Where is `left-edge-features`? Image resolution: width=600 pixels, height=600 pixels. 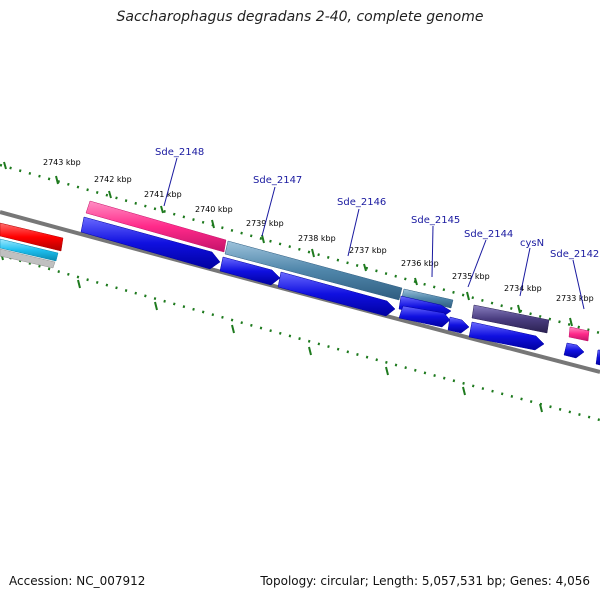
left-edge-features is located at coordinates (29, 253).